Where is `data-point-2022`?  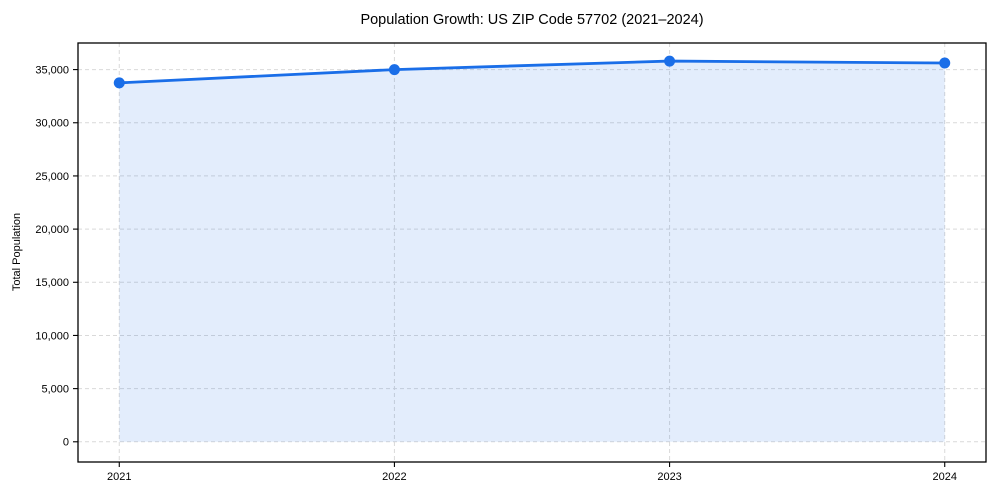 data-point-2022 is located at coordinates (394, 70).